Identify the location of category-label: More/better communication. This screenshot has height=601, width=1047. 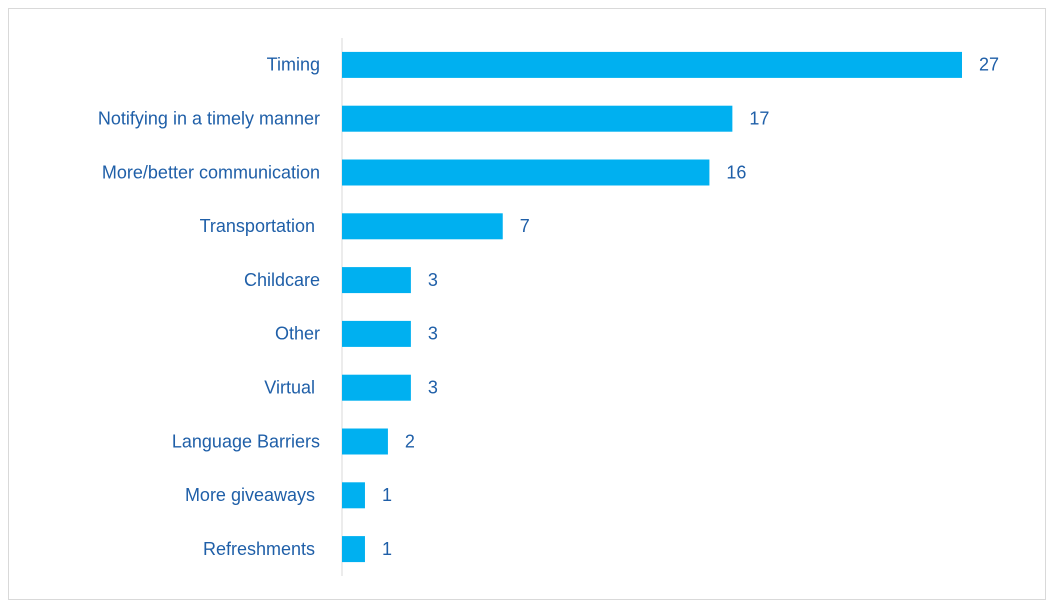
(211, 172).